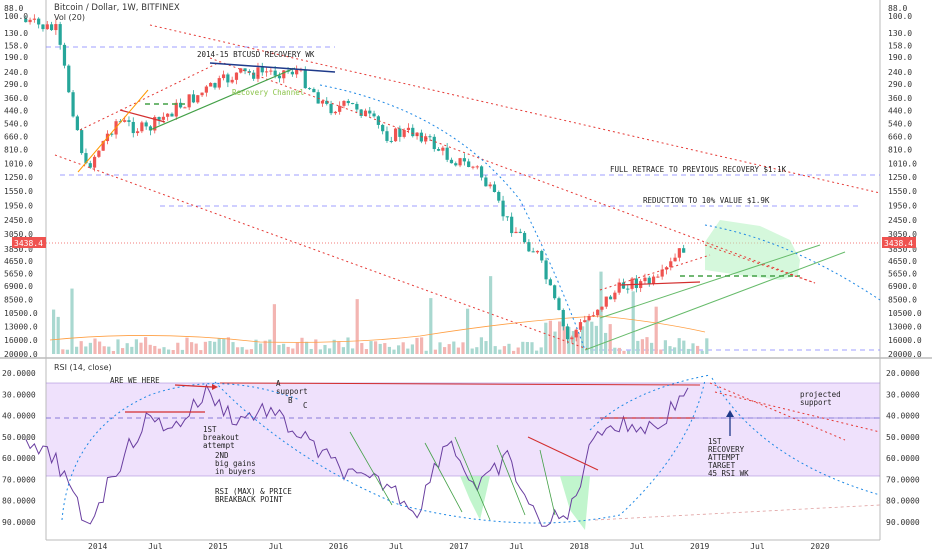 This screenshot has height=550, width=932. I want to click on rsi-tick-right-1: 30.0000, so click(903, 394).